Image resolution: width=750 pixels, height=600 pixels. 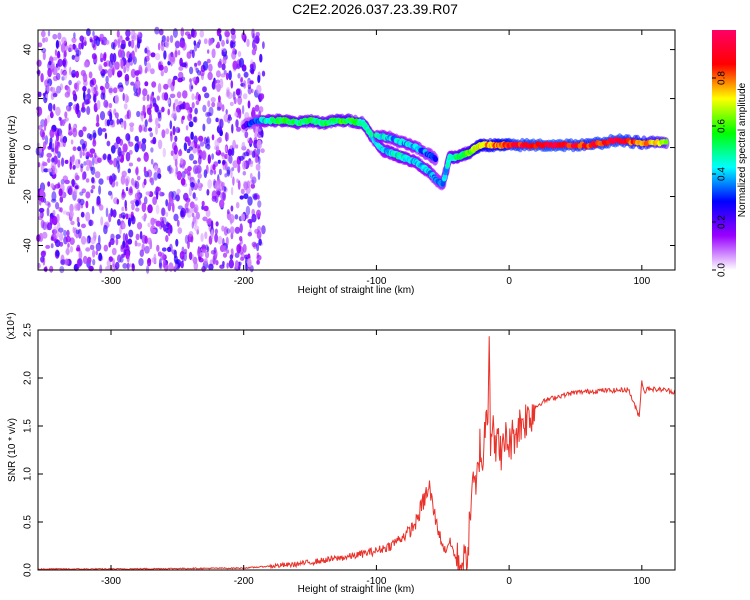 What do you see at coordinates (12, 150) in the screenshot?
I see `spectrogram-y-label: Frequency (Hz)` at bounding box center [12, 150].